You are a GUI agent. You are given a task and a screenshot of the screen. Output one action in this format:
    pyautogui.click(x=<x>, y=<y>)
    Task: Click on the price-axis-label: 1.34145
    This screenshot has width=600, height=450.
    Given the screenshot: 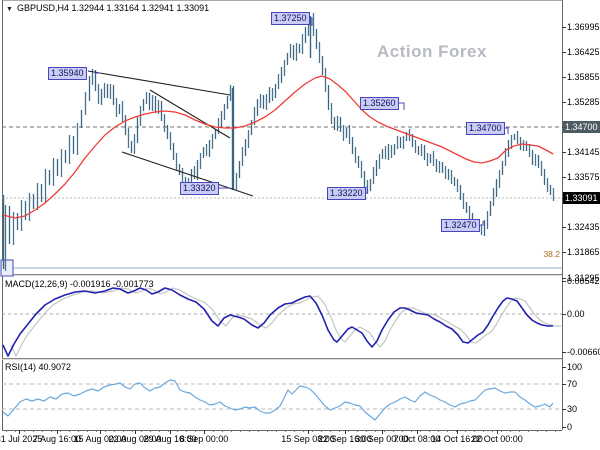 What is the action you would take?
    pyautogui.click(x=583, y=152)
    